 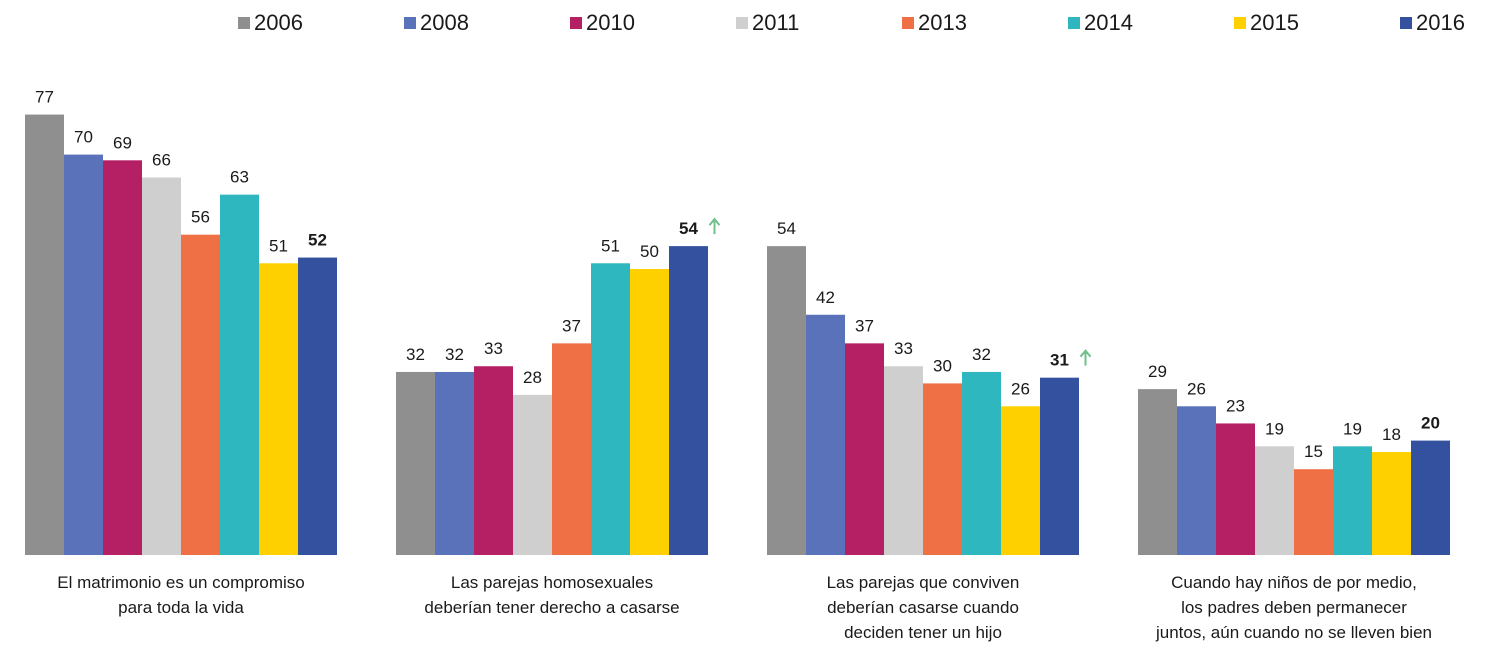 What do you see at coordinates (1235, 405) in the screenshot?
I see `value-label: 23` at bounding box center [1235, 405].